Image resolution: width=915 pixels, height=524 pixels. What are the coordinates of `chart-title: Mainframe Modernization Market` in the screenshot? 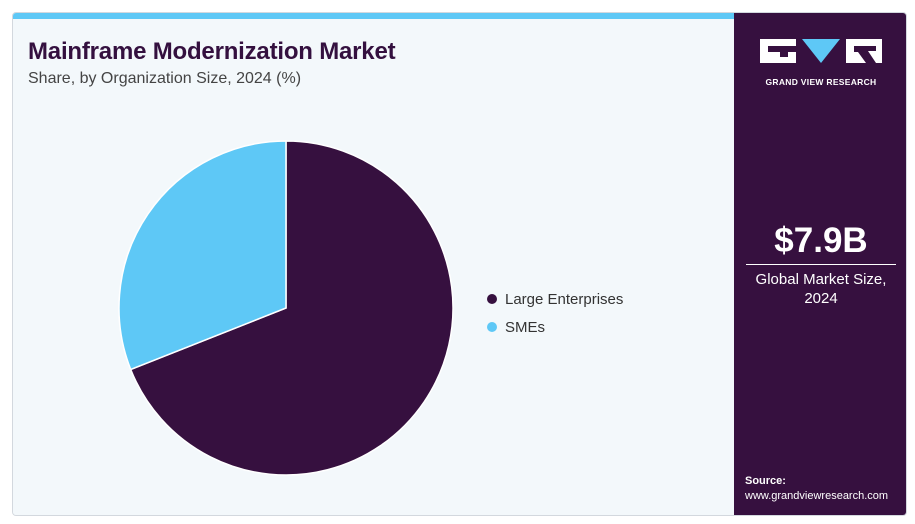 It's located at (212, 51).